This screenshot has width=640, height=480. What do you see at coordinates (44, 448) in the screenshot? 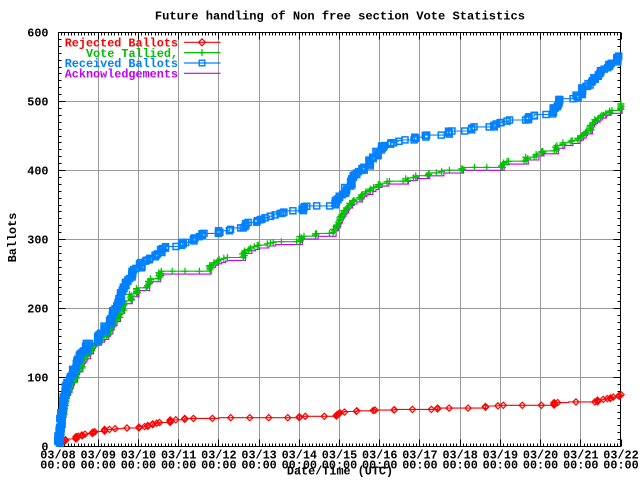
I see `svg-text: 0` at bounding box center [44, 448].